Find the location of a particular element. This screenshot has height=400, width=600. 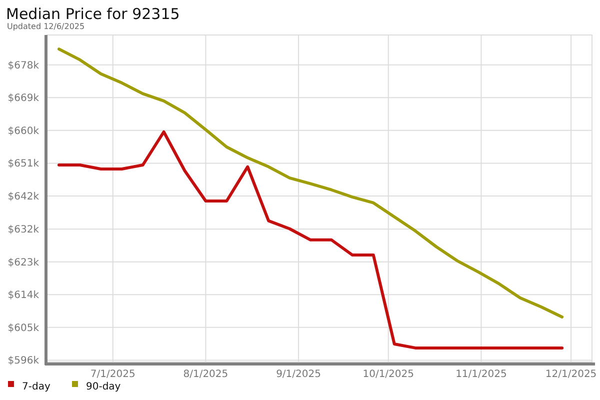

x-tick-label: 9/1/2025 is located at coordinates (298, 374).